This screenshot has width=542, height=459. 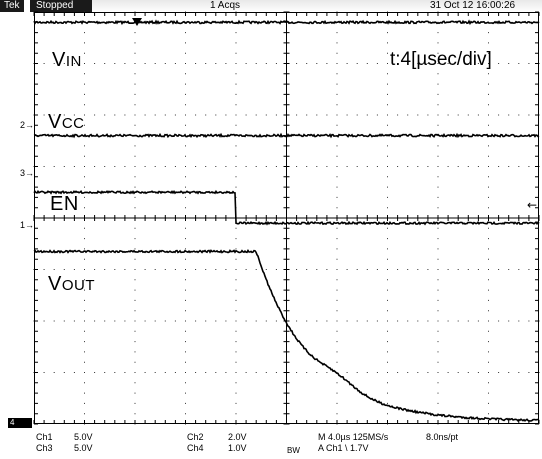 What do you see at coordinates (353, 437) in the screenshot?
I see `horizontal-setting: M 4.0µs 125MS/s` at bounding box center [353, 437].